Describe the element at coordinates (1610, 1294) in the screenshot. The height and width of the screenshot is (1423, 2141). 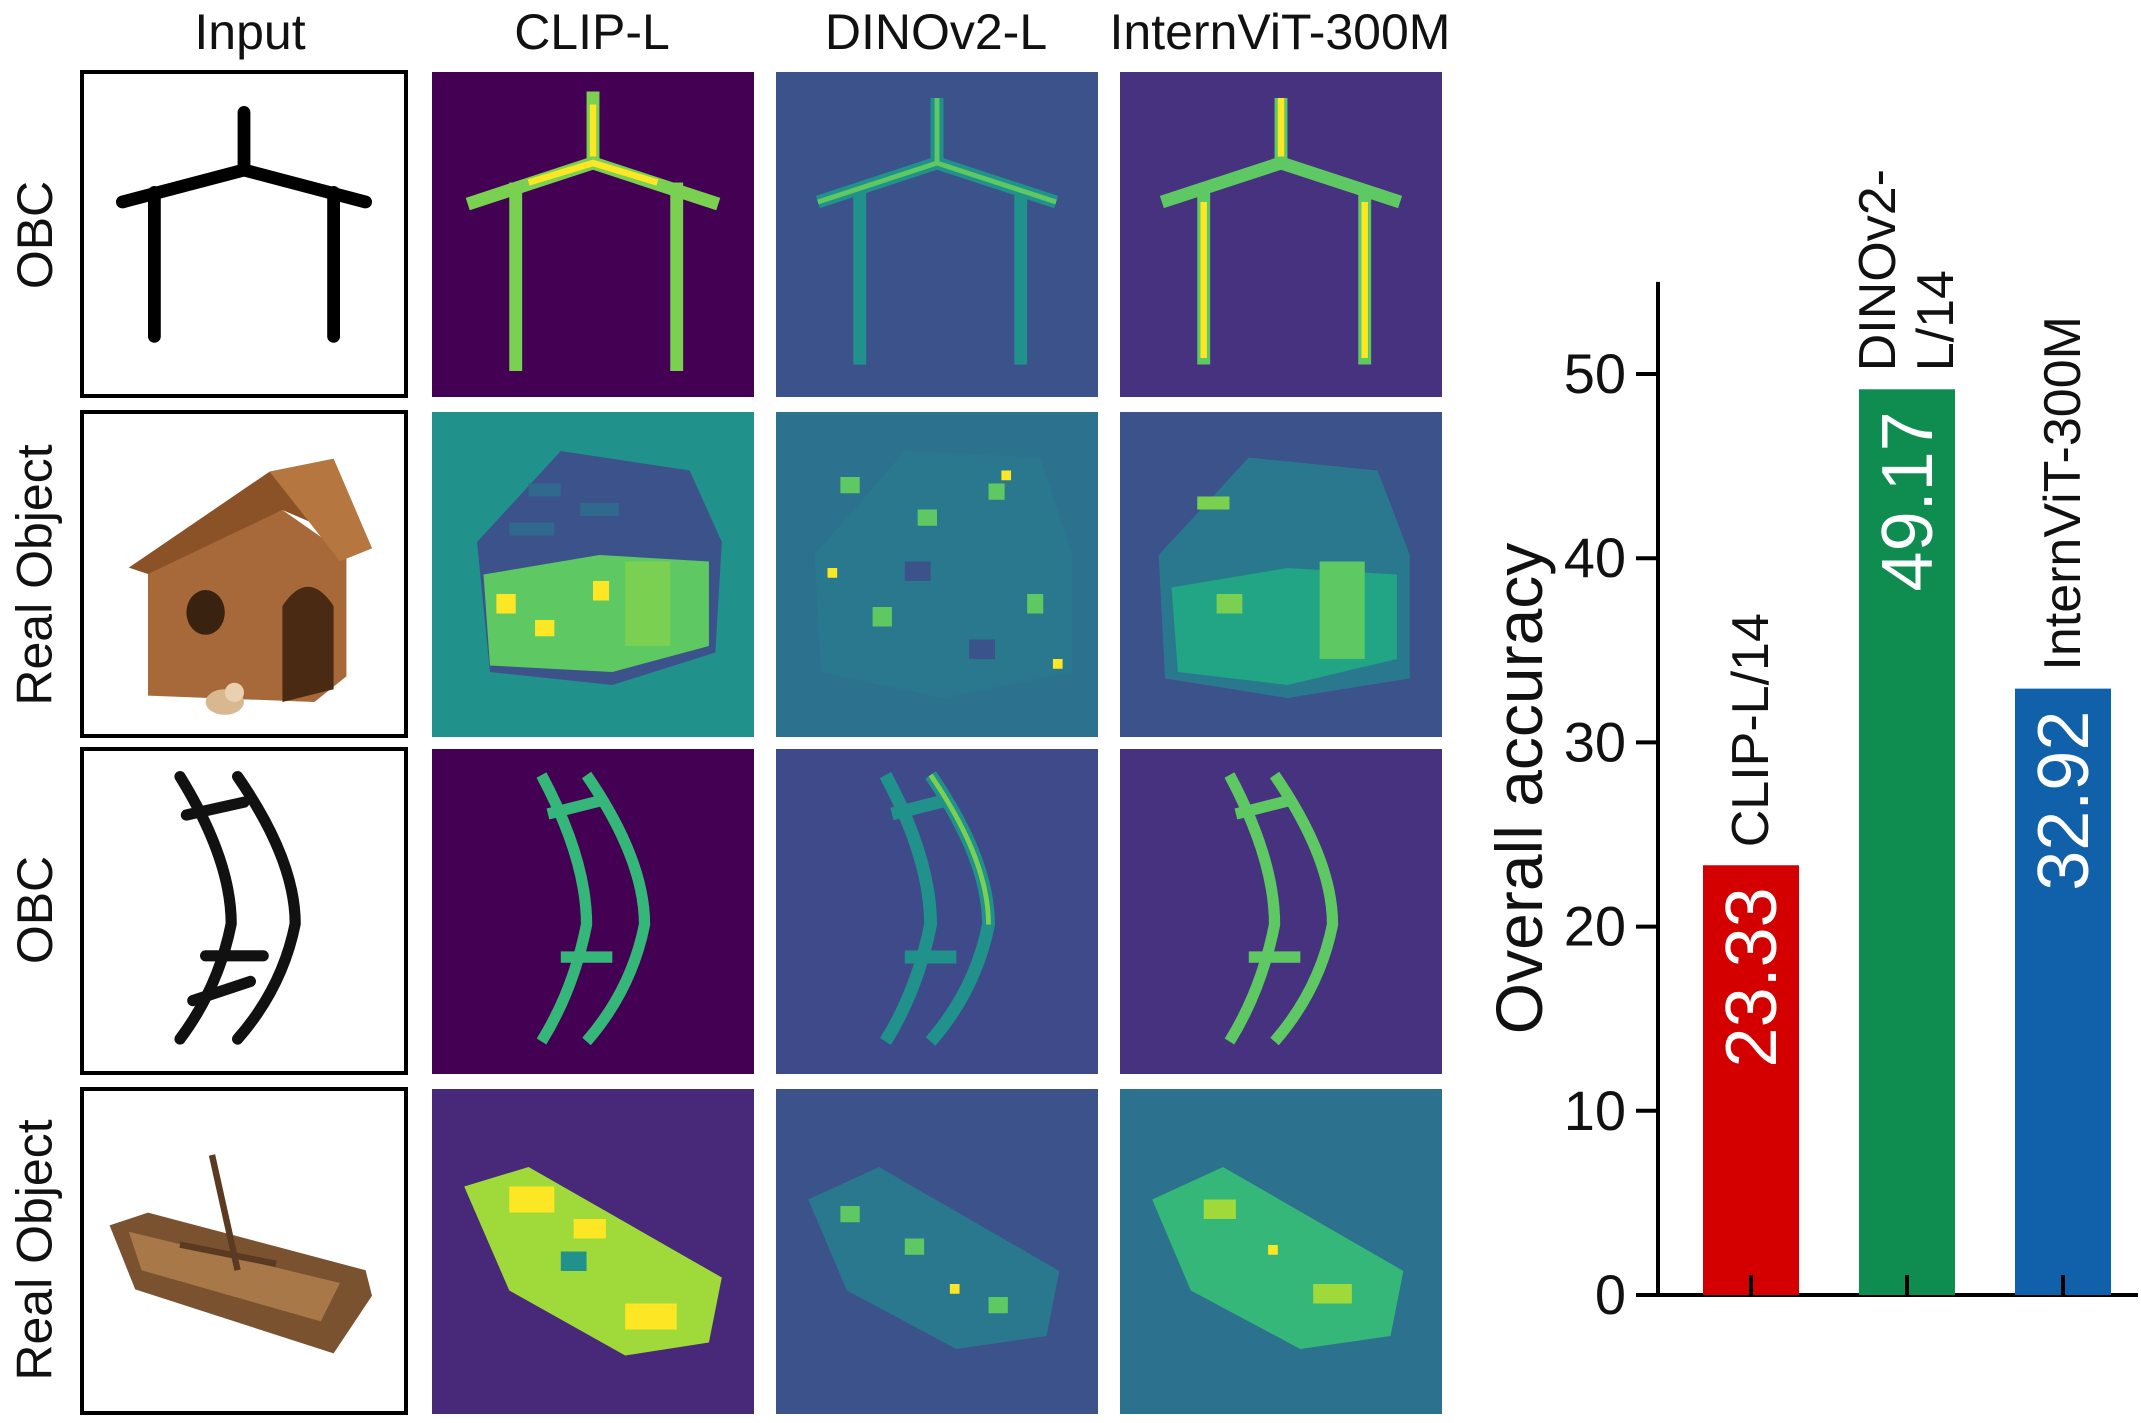
I see `y-tick-label-0: 0` at that location.